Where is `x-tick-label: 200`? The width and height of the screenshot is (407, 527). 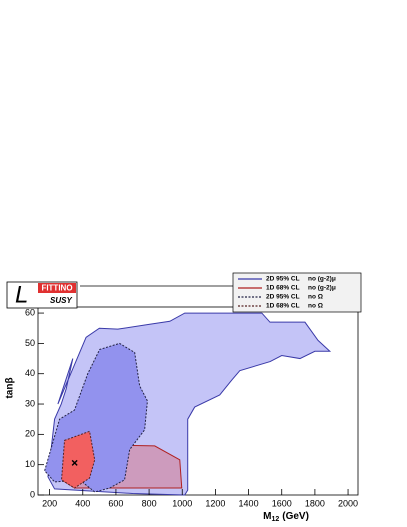 x-tick-label: 200 is located at coordinates (49, 503).